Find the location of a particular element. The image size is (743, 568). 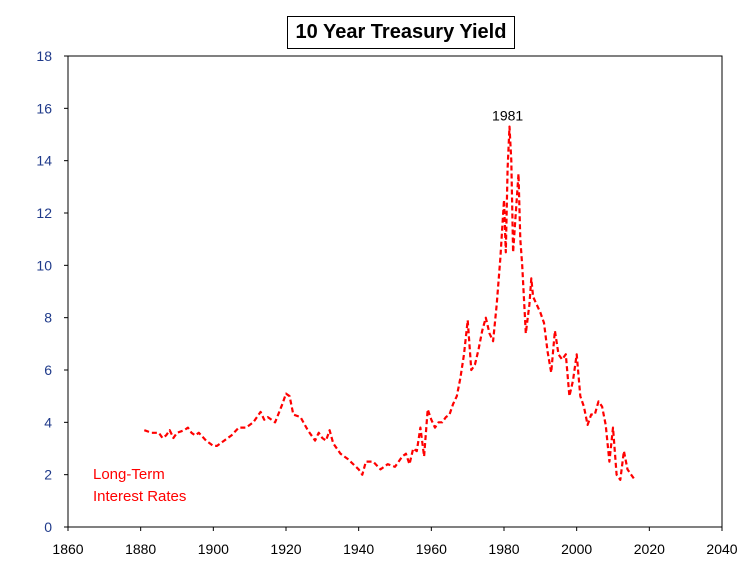

y-tick-label: 10 is located at coordinates (44, 265).